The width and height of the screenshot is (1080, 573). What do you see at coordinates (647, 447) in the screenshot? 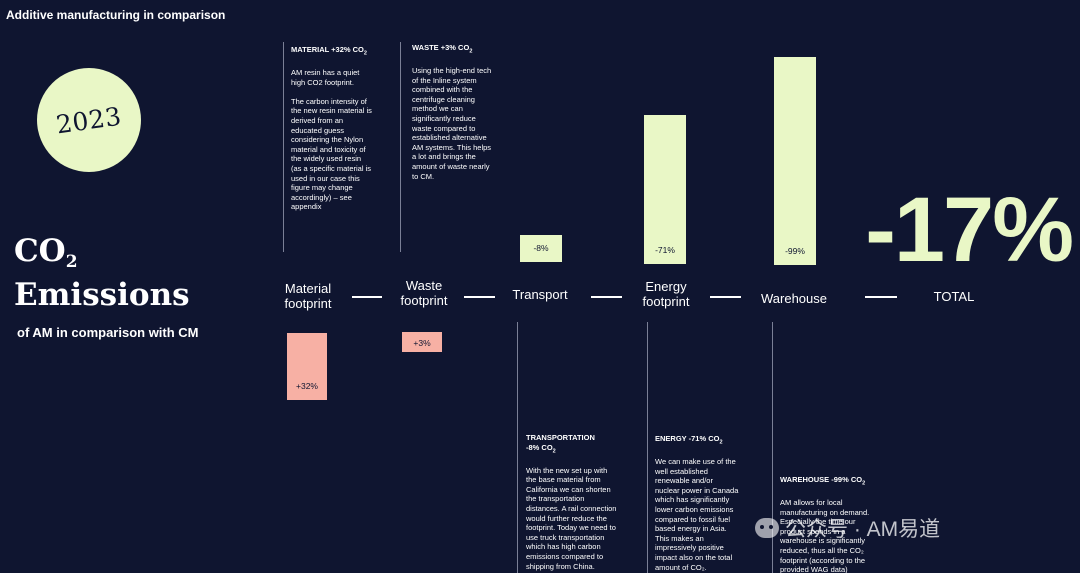
I see `divider-energy` at bounding box center [647, 447].